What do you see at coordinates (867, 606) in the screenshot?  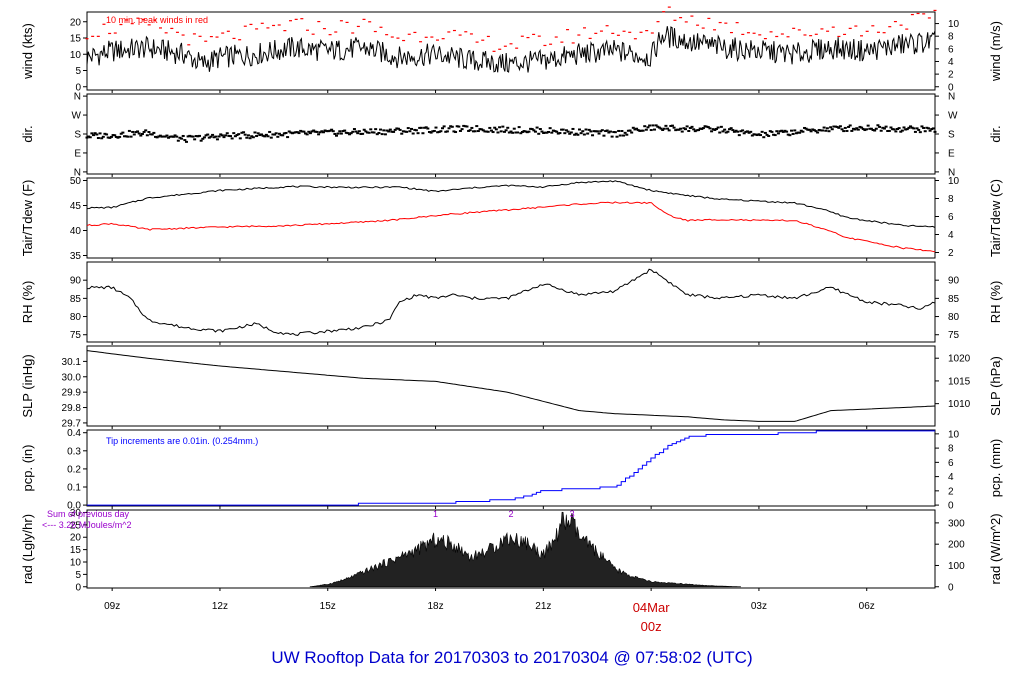 I see `time-tick-label: 06z` at bounding box center [867, 606].